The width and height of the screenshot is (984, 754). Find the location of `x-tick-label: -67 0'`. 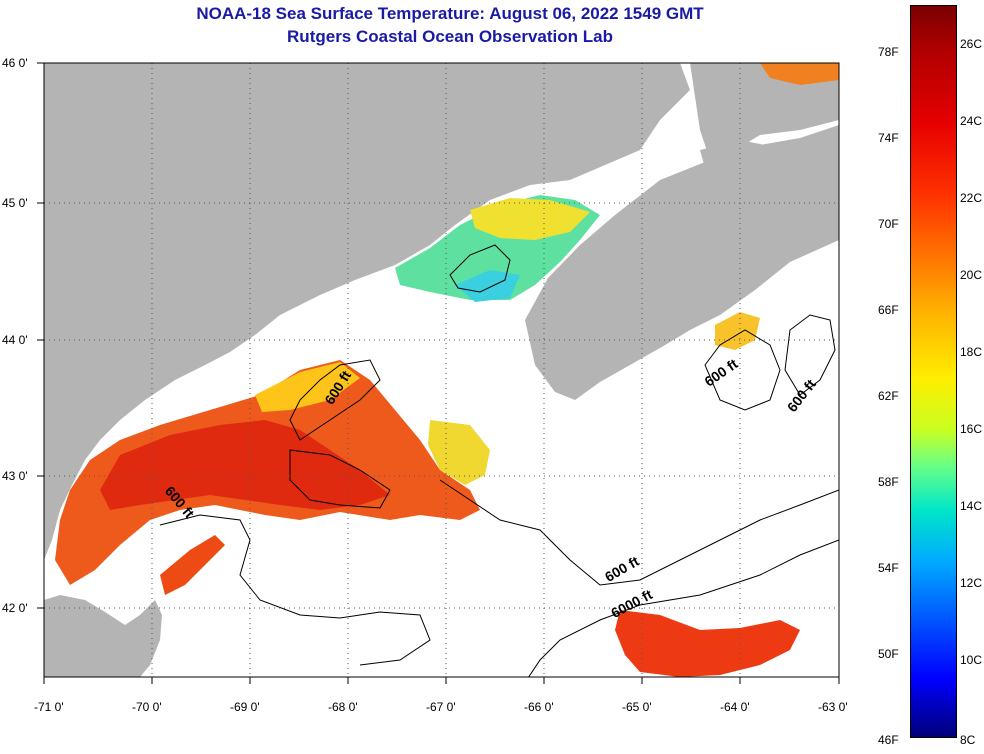

x-tick-label: -67 0' is located at coordinates (441, 707).